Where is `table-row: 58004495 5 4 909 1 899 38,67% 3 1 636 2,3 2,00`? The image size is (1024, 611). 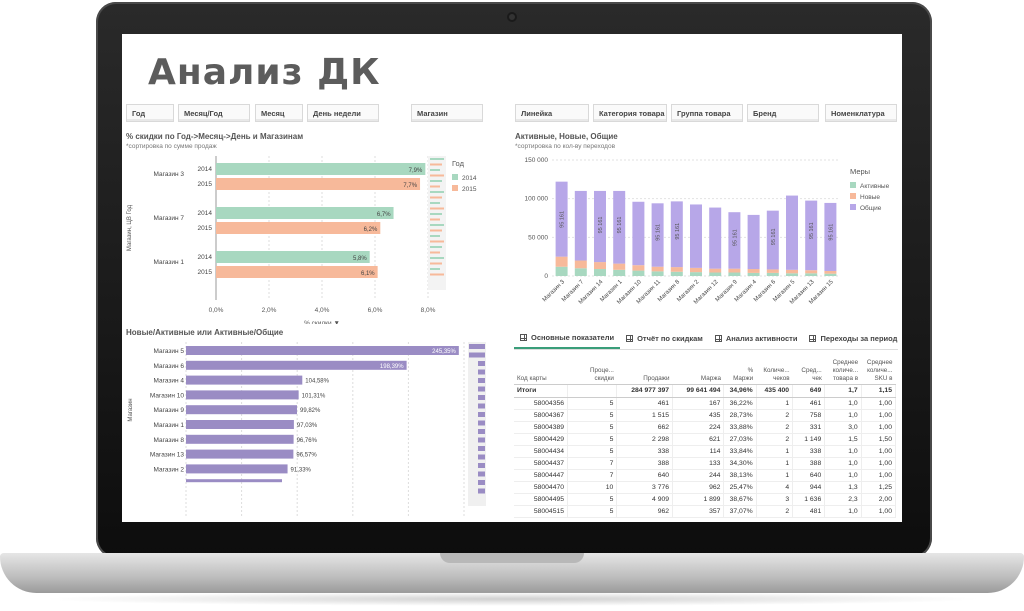
table-row: 58004495 5 4 909 1 899 38,67% 3 1 636 2,3 2,00 is located at coordinates (705, 500).